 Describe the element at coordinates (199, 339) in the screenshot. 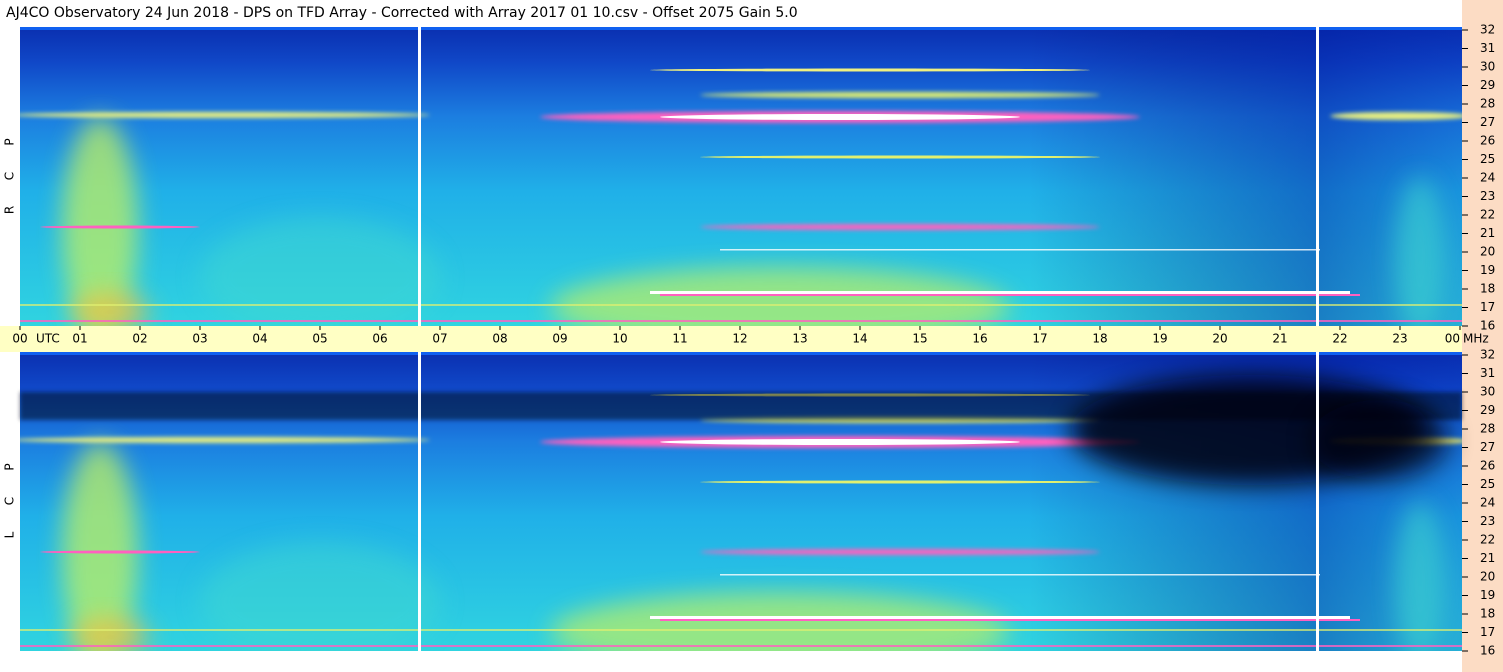

I see `time-label: 03` at that location.